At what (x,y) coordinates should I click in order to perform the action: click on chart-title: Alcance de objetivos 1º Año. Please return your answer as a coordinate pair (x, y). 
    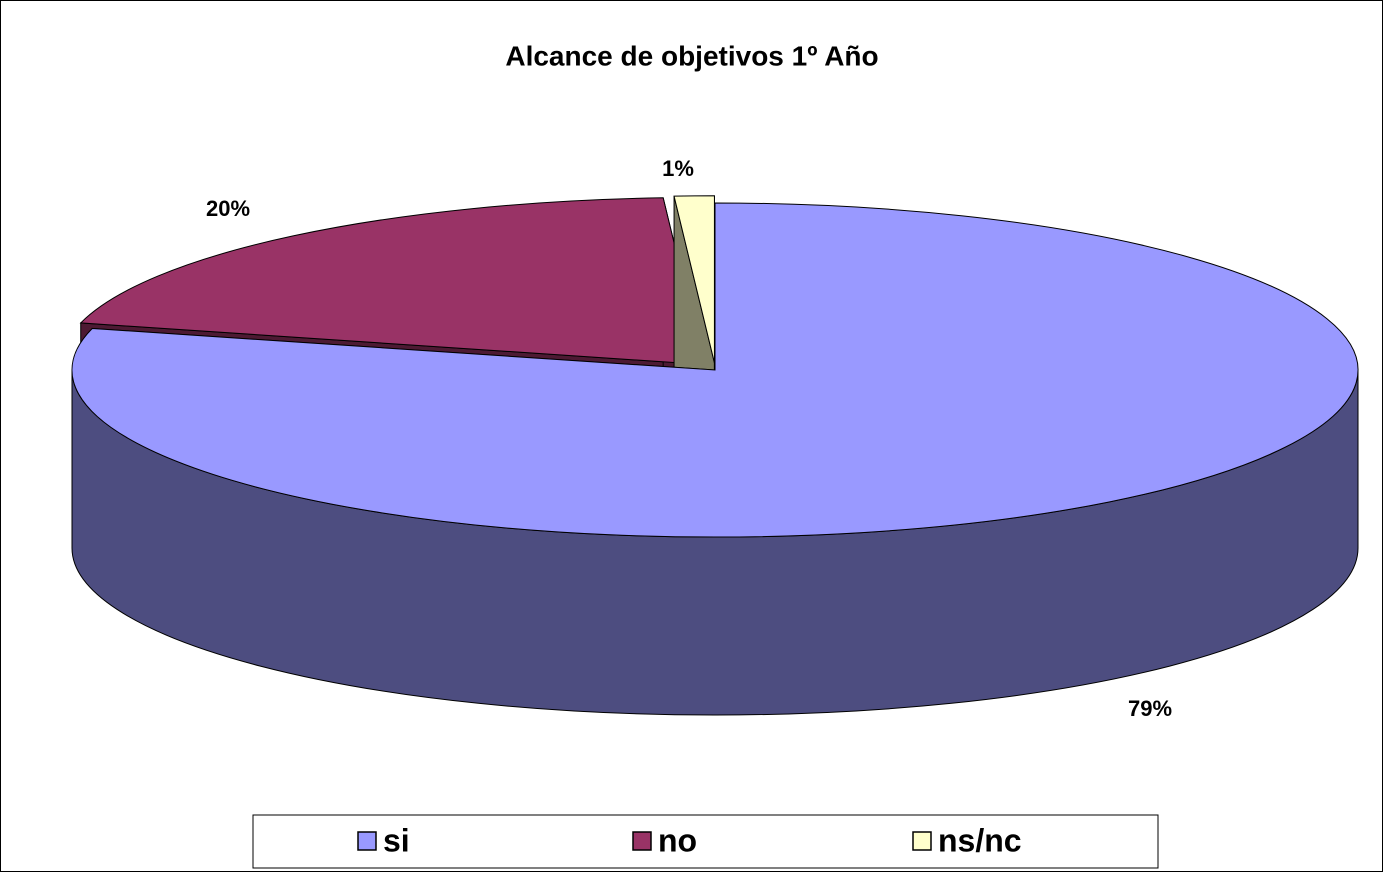
    Looking at the image, I should click on (691, 55).